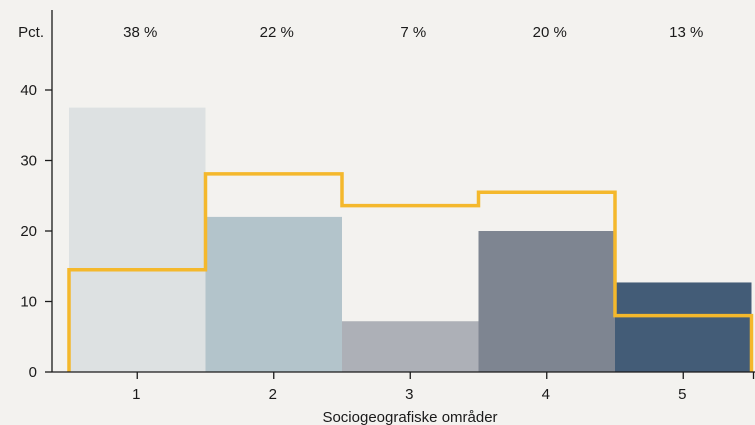 This screenshot has width=755, height=425. What do you see at coordinates (33, 372) in the screenshot?
I see `y-tick-label: 0` at bounding box center [33, 372].